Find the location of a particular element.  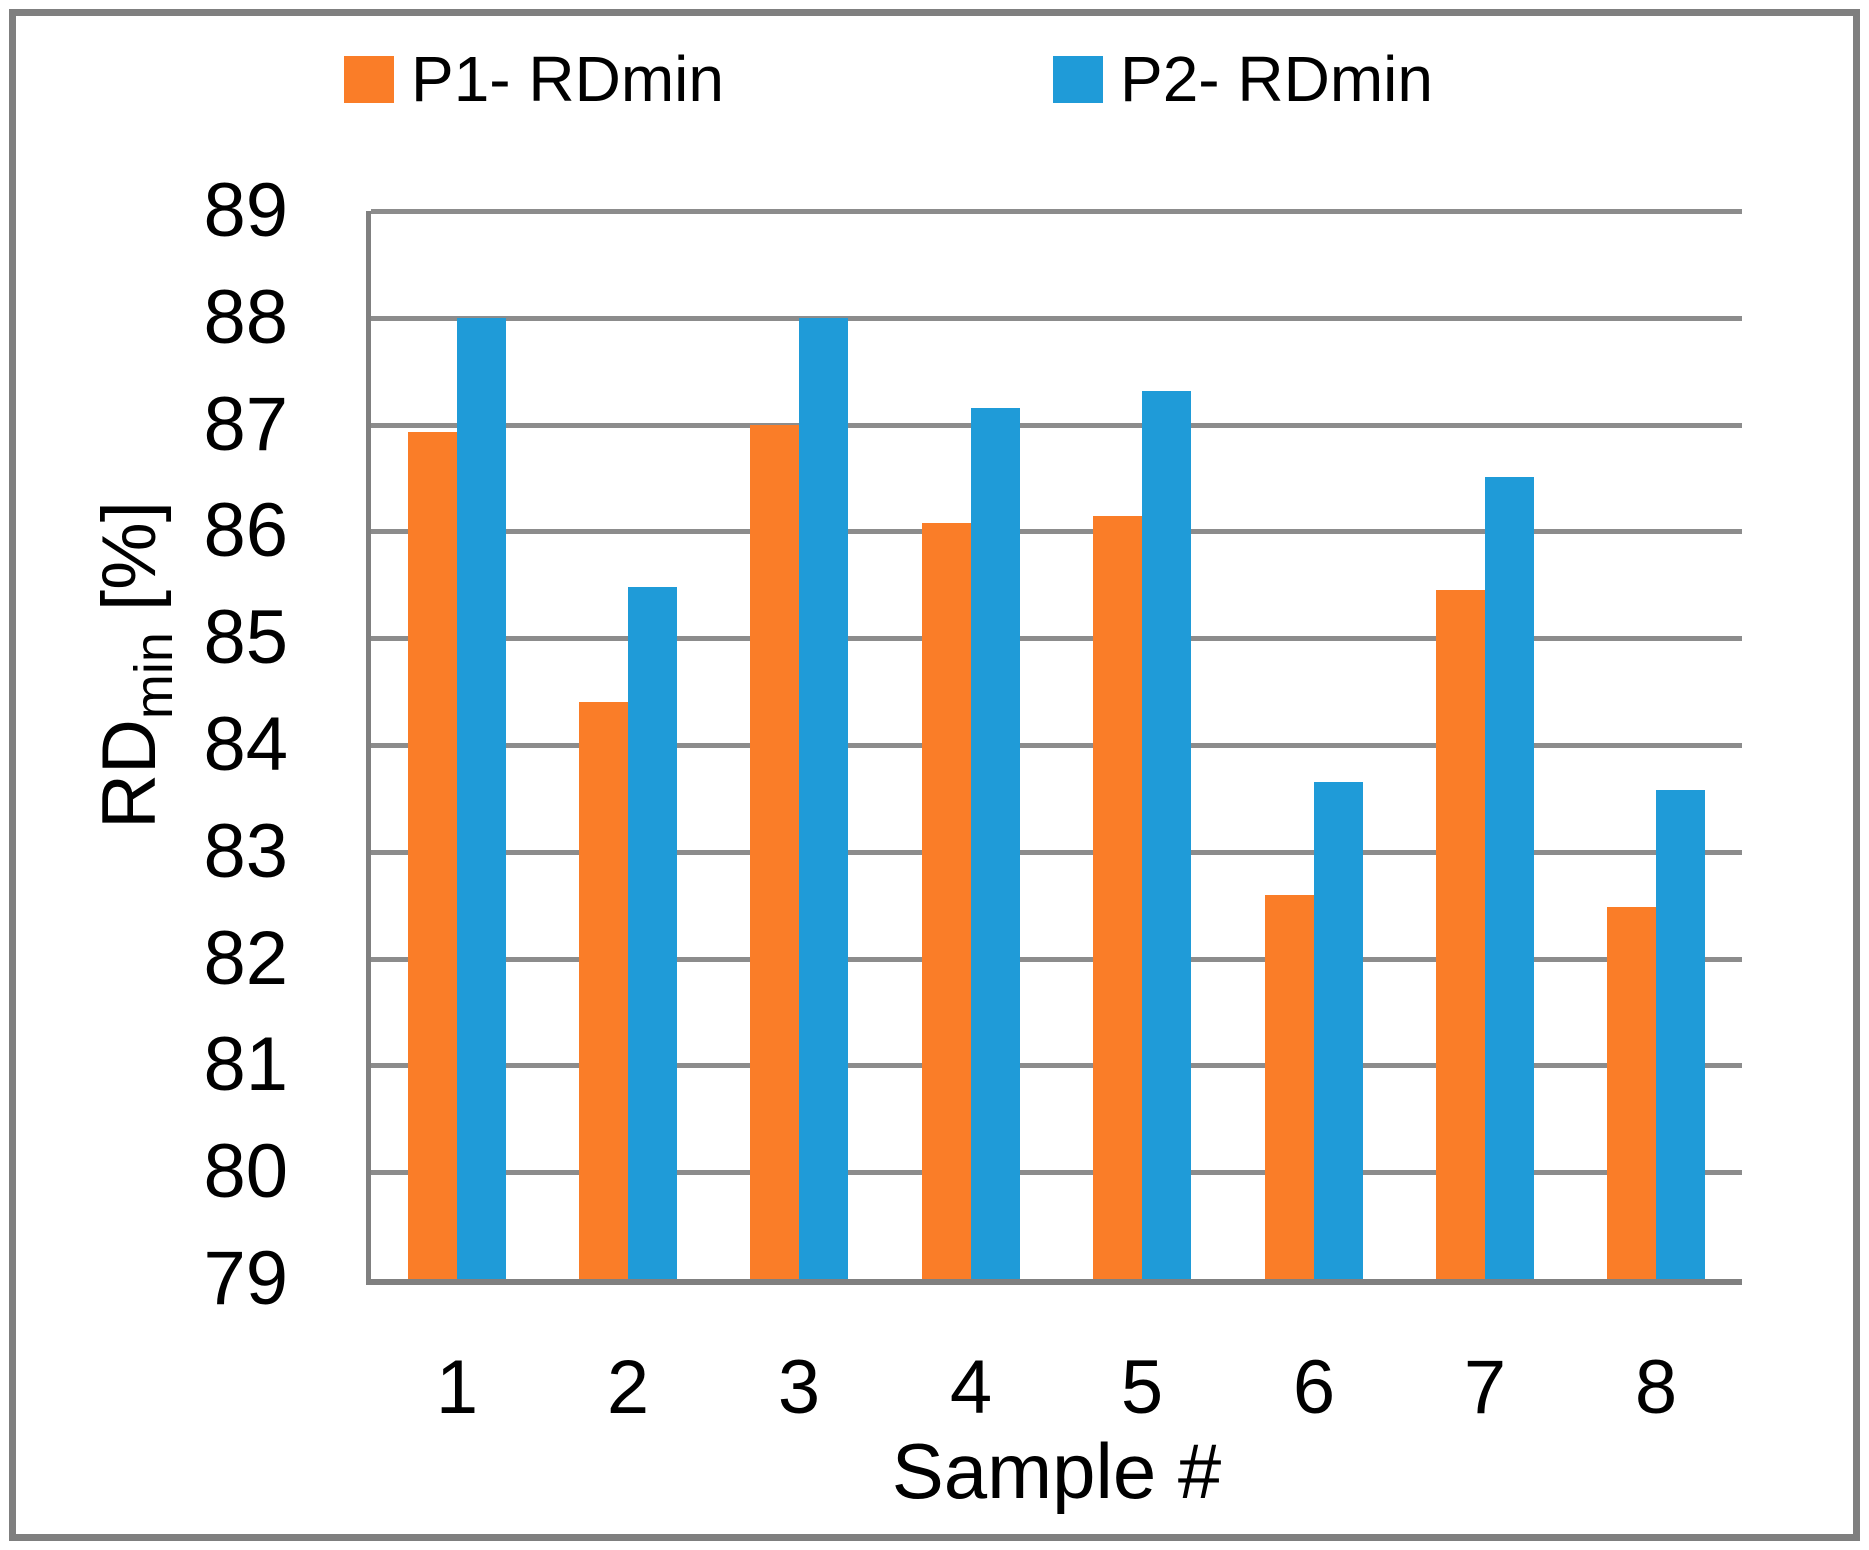

x-axis-title: Sample # is located at coordinates (1056, 1471).